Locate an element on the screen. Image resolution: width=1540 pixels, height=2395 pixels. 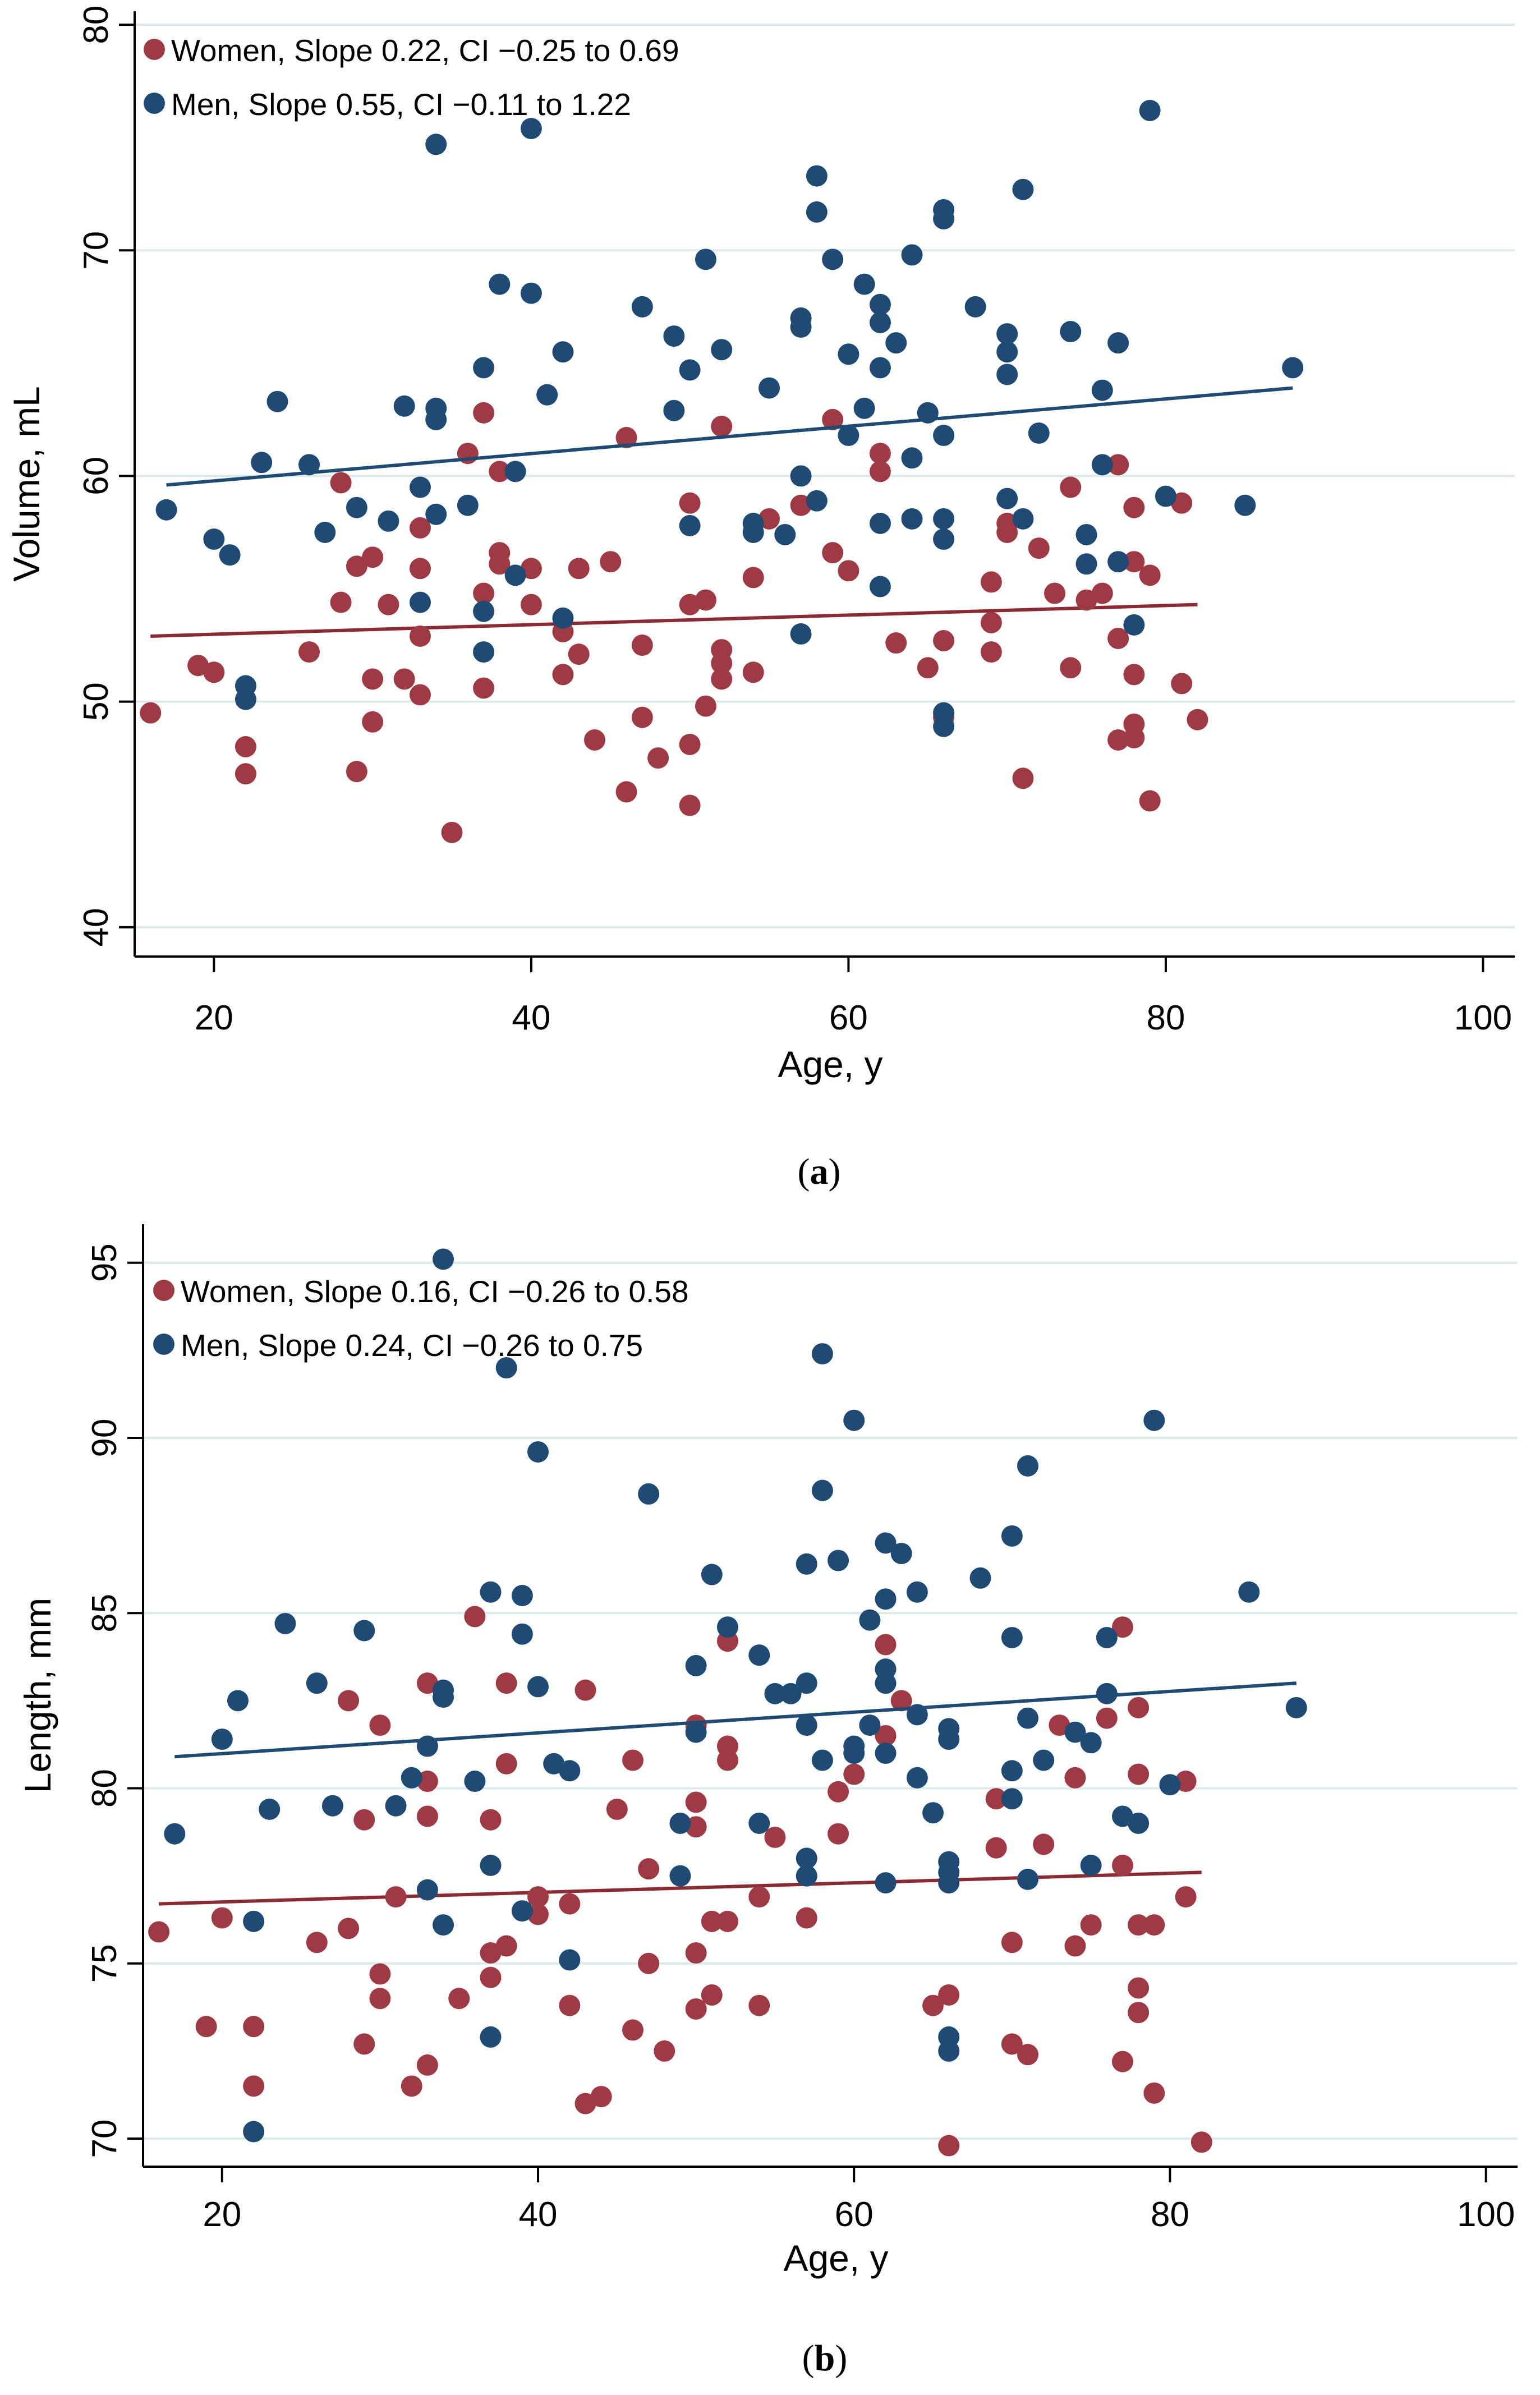
legend-label: Women, Slope 0.22, CI −0.25 to 0.69 is located at coordinates (425, 50).